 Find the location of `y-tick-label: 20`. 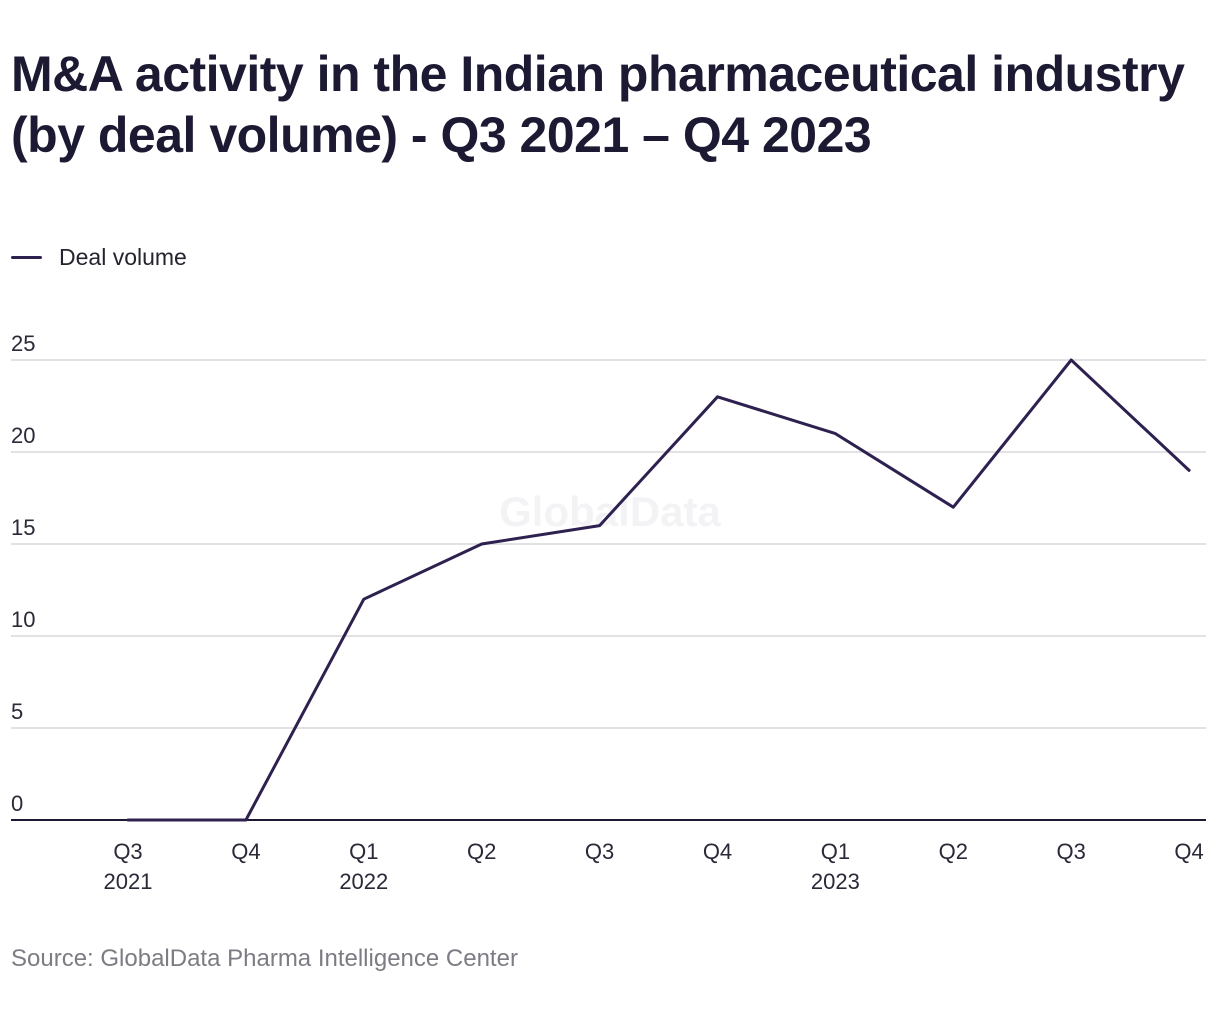

y-tick-label: 20 is located at coordinates (23, 435).